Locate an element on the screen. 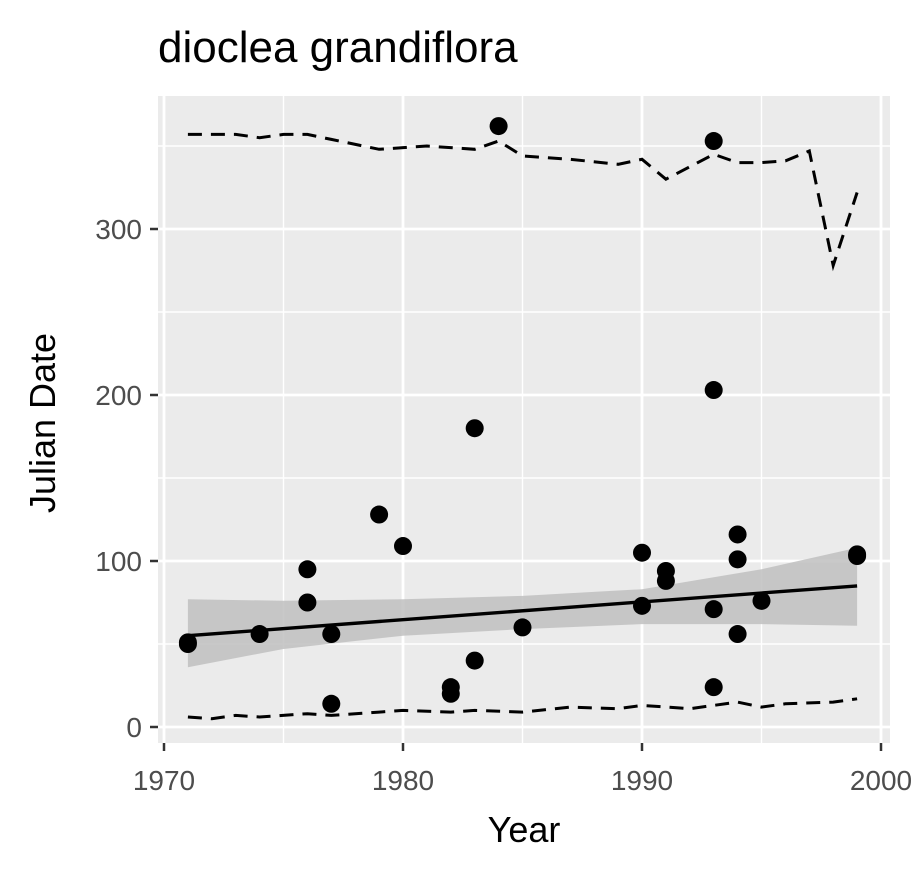  confidence-band-layer is located at coordinates (522, 607).